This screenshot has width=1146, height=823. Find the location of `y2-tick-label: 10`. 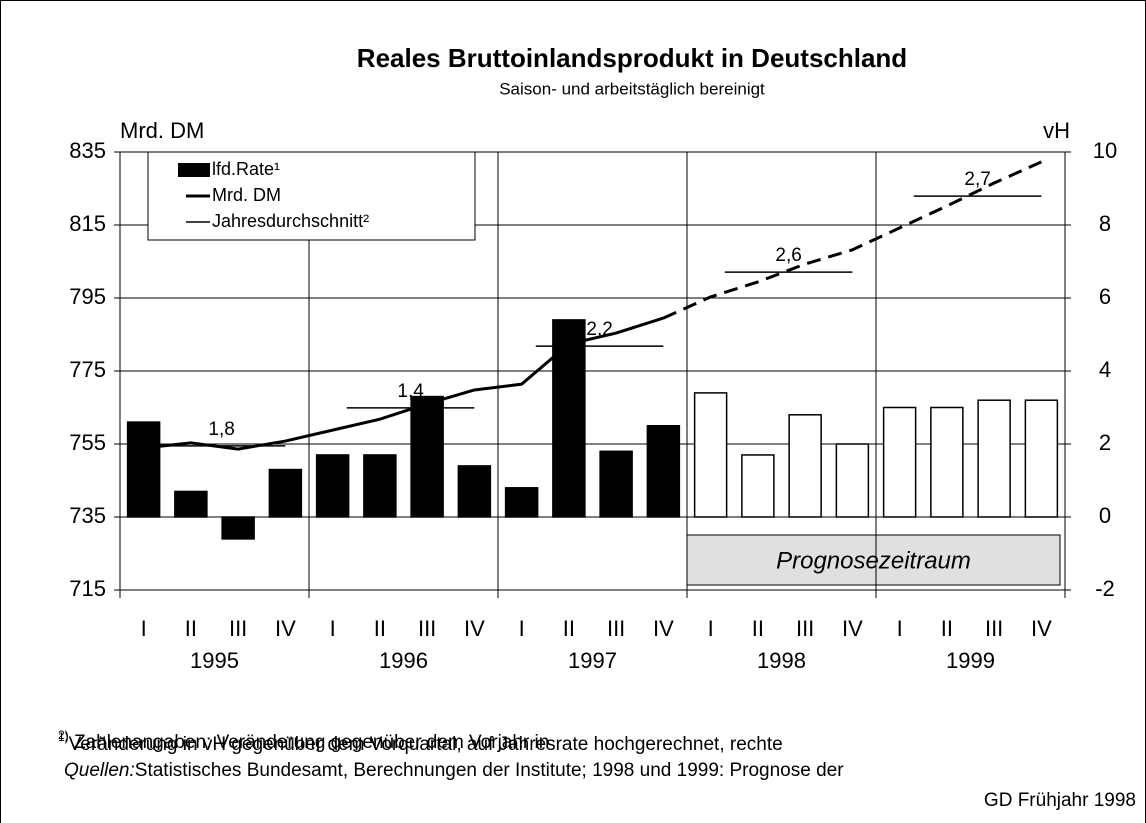

y2-tick-label: 10 is located at coordinates (1105, 150).